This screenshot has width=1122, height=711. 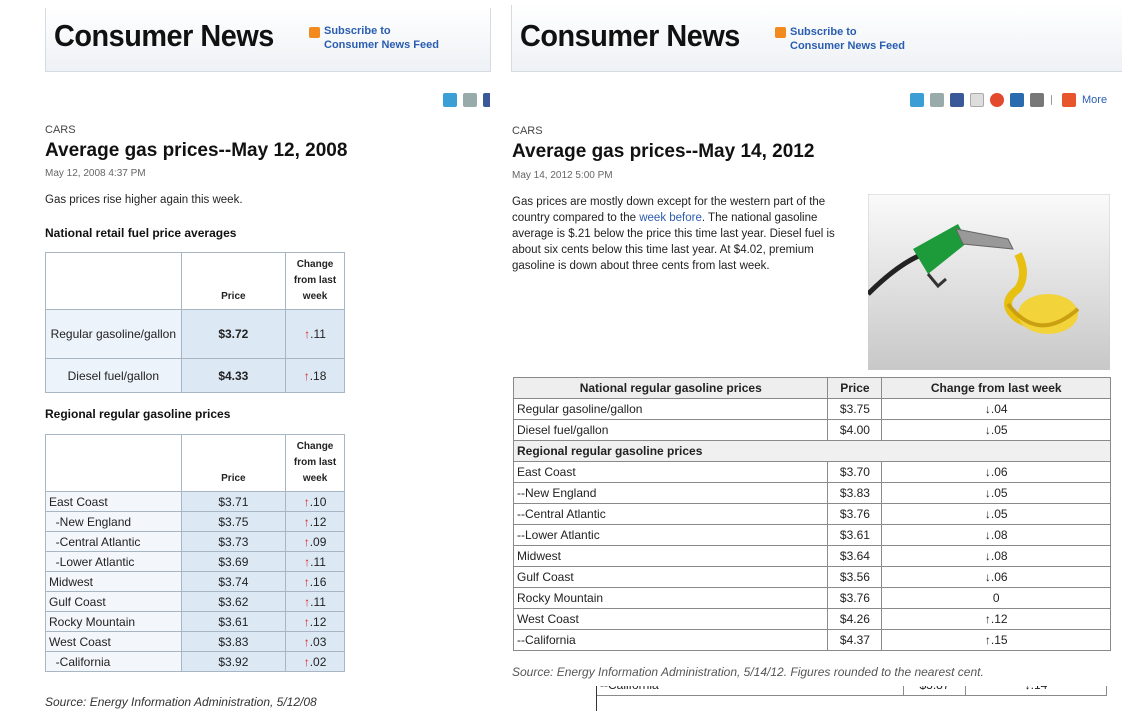 I want to click on row: East Coast $3.71 ↑.10, so click(x=195, y=501).